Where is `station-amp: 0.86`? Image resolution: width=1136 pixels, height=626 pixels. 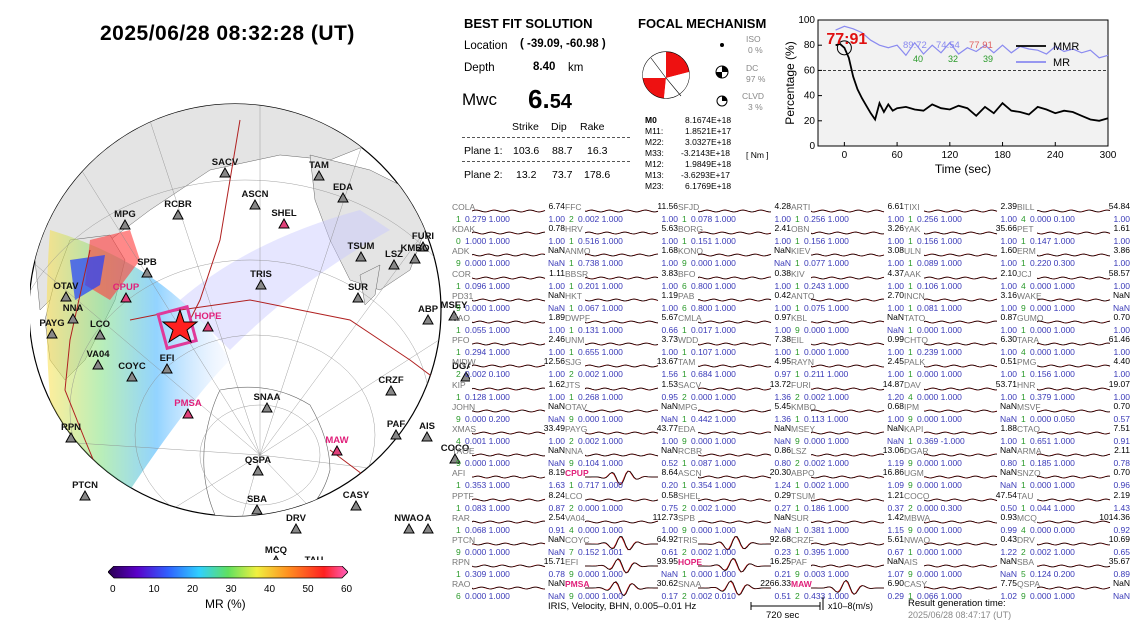
station-amp: 0.86 is located at coordinates (782, 450).